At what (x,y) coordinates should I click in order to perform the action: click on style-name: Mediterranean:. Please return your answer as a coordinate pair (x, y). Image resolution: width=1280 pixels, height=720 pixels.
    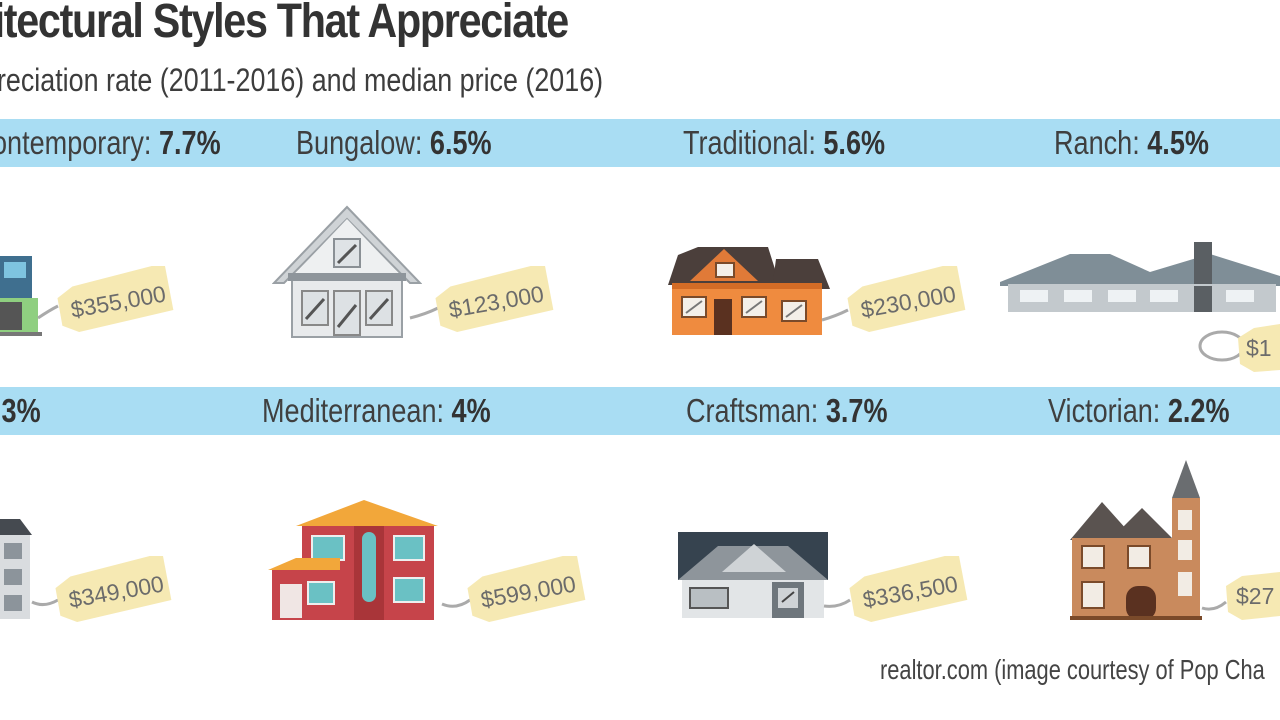
    Looking at the image, I should click on (353, 410).